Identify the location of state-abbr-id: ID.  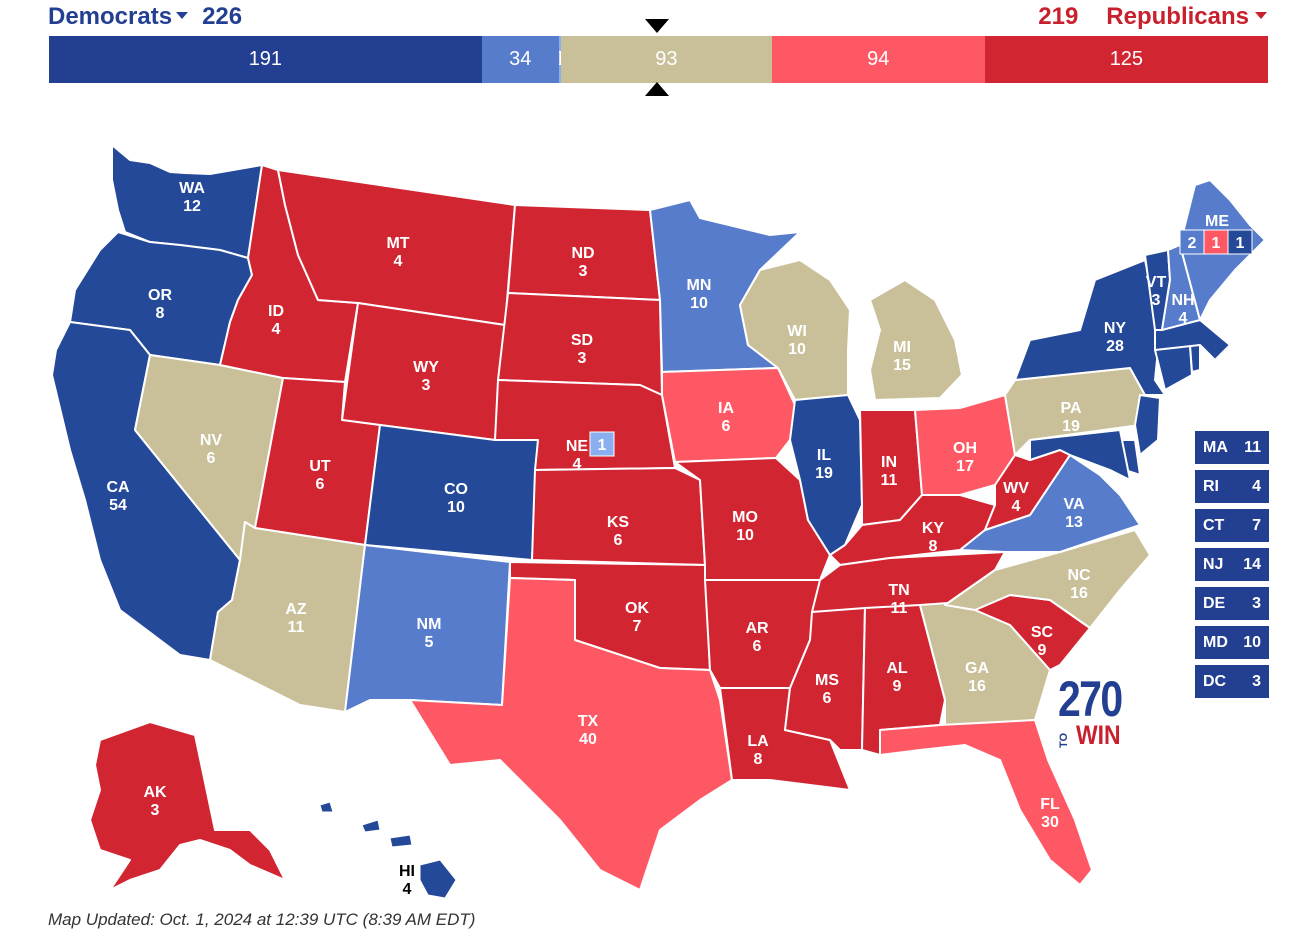
(276, 311).